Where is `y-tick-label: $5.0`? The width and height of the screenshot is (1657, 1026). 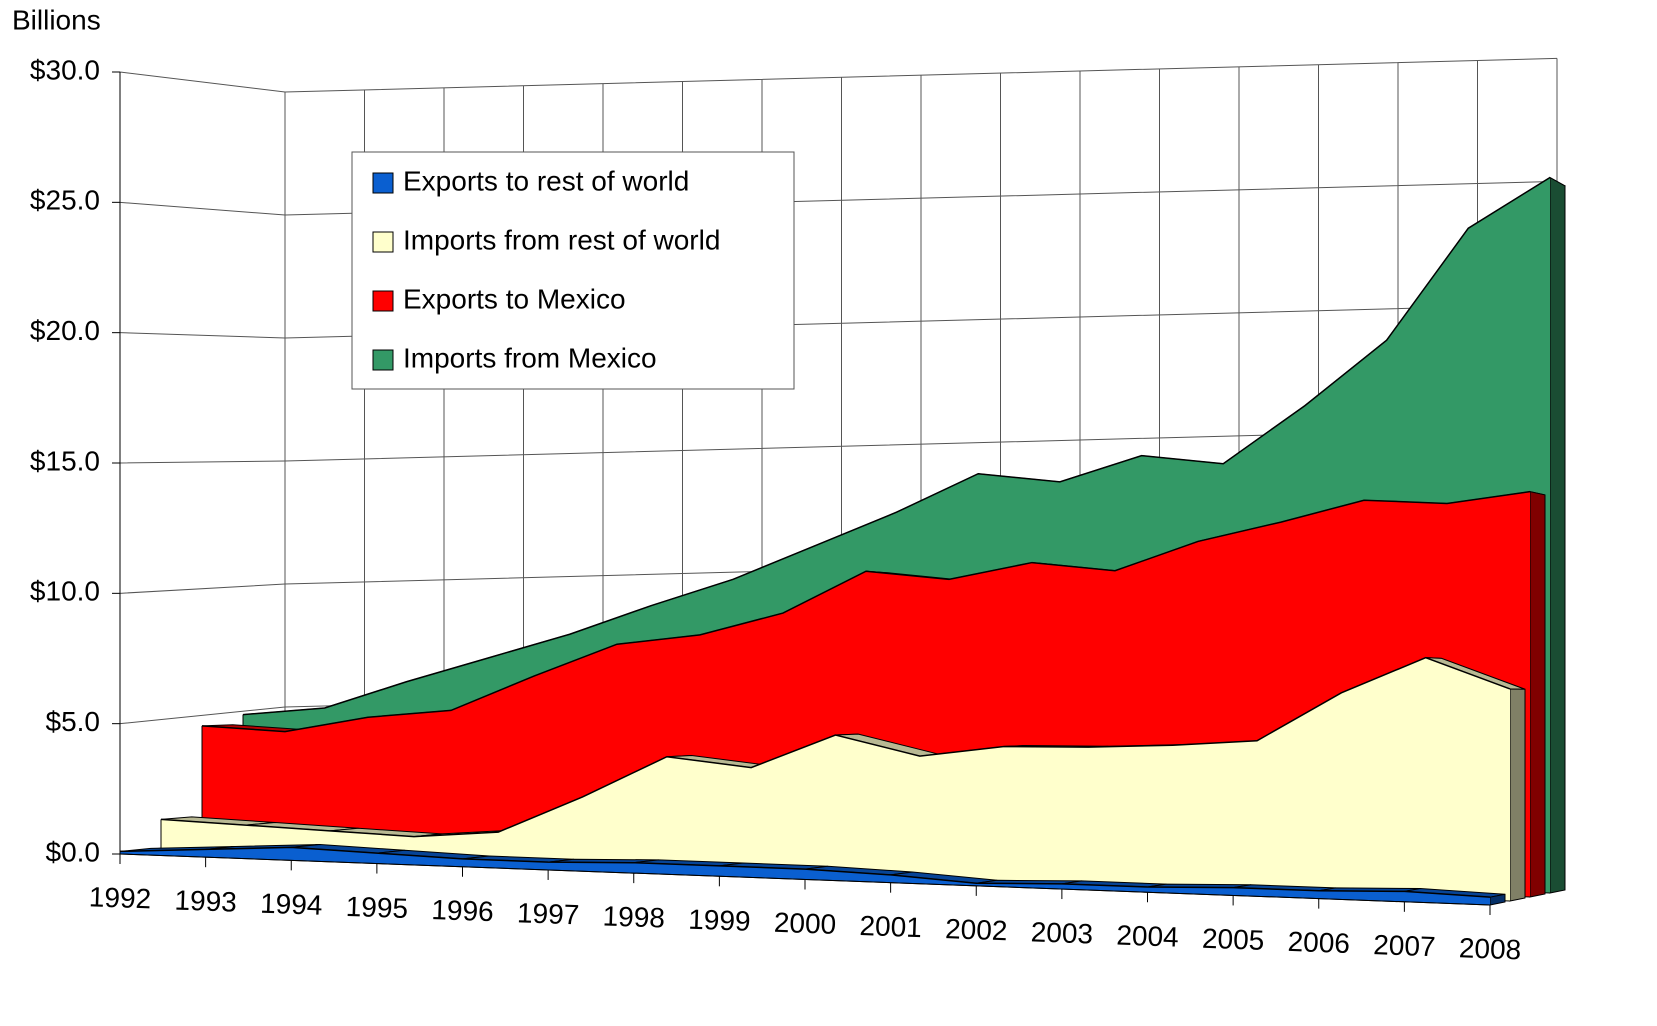
y-tick-label: $5.0 is located at coordinates (73, 721).